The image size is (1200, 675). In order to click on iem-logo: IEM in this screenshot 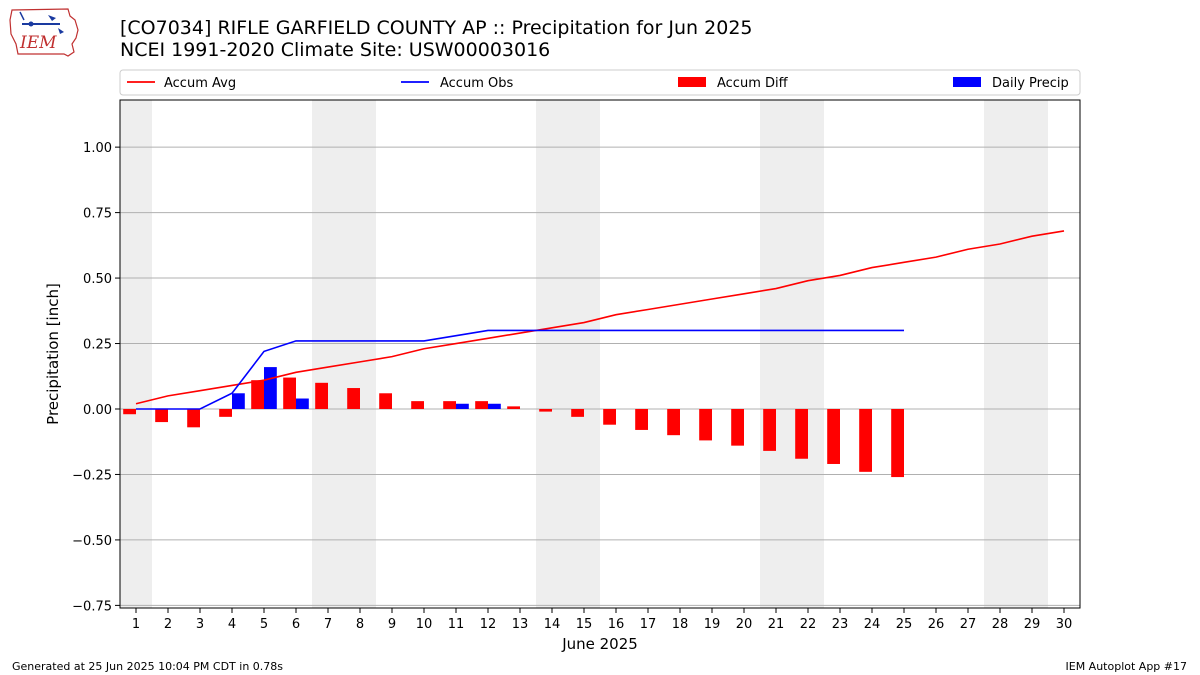, I will do `click(44, 33)`.